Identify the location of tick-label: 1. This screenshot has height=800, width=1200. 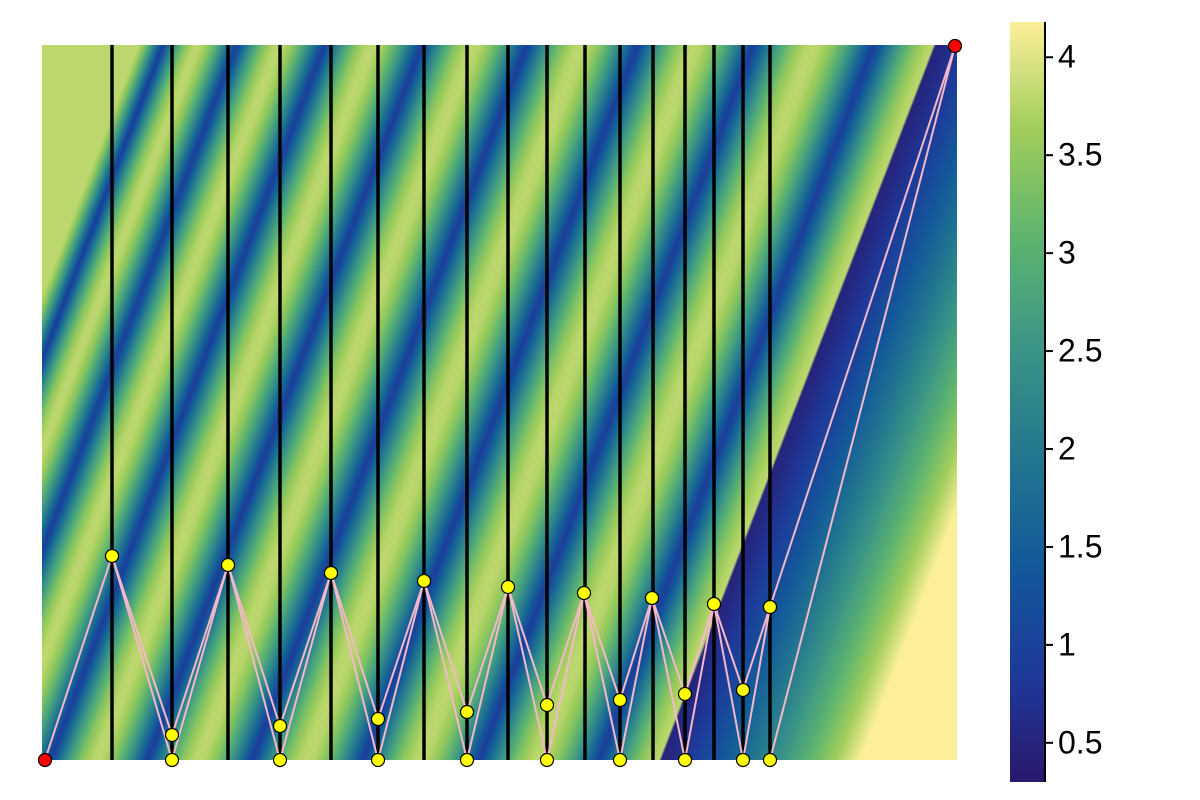
(1067, 644).